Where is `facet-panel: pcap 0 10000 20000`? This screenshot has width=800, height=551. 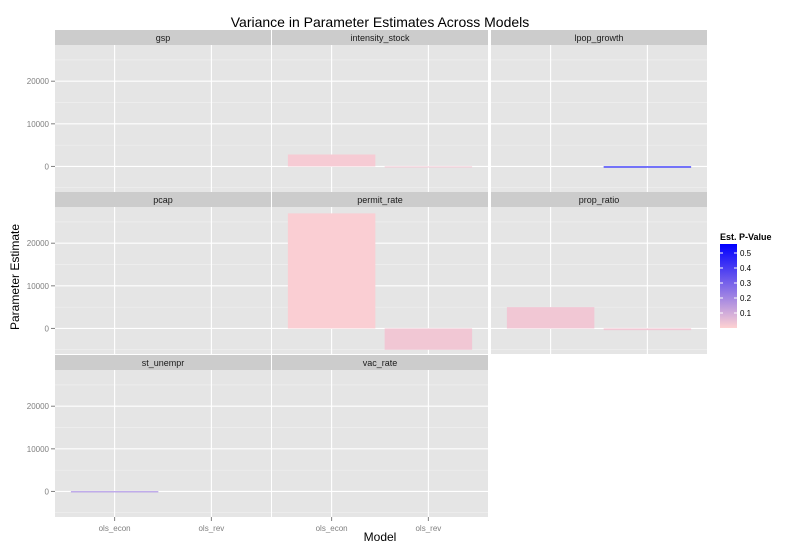
facet-panel: pcap 0 10000 20000 is located at coordinates (149, 273).